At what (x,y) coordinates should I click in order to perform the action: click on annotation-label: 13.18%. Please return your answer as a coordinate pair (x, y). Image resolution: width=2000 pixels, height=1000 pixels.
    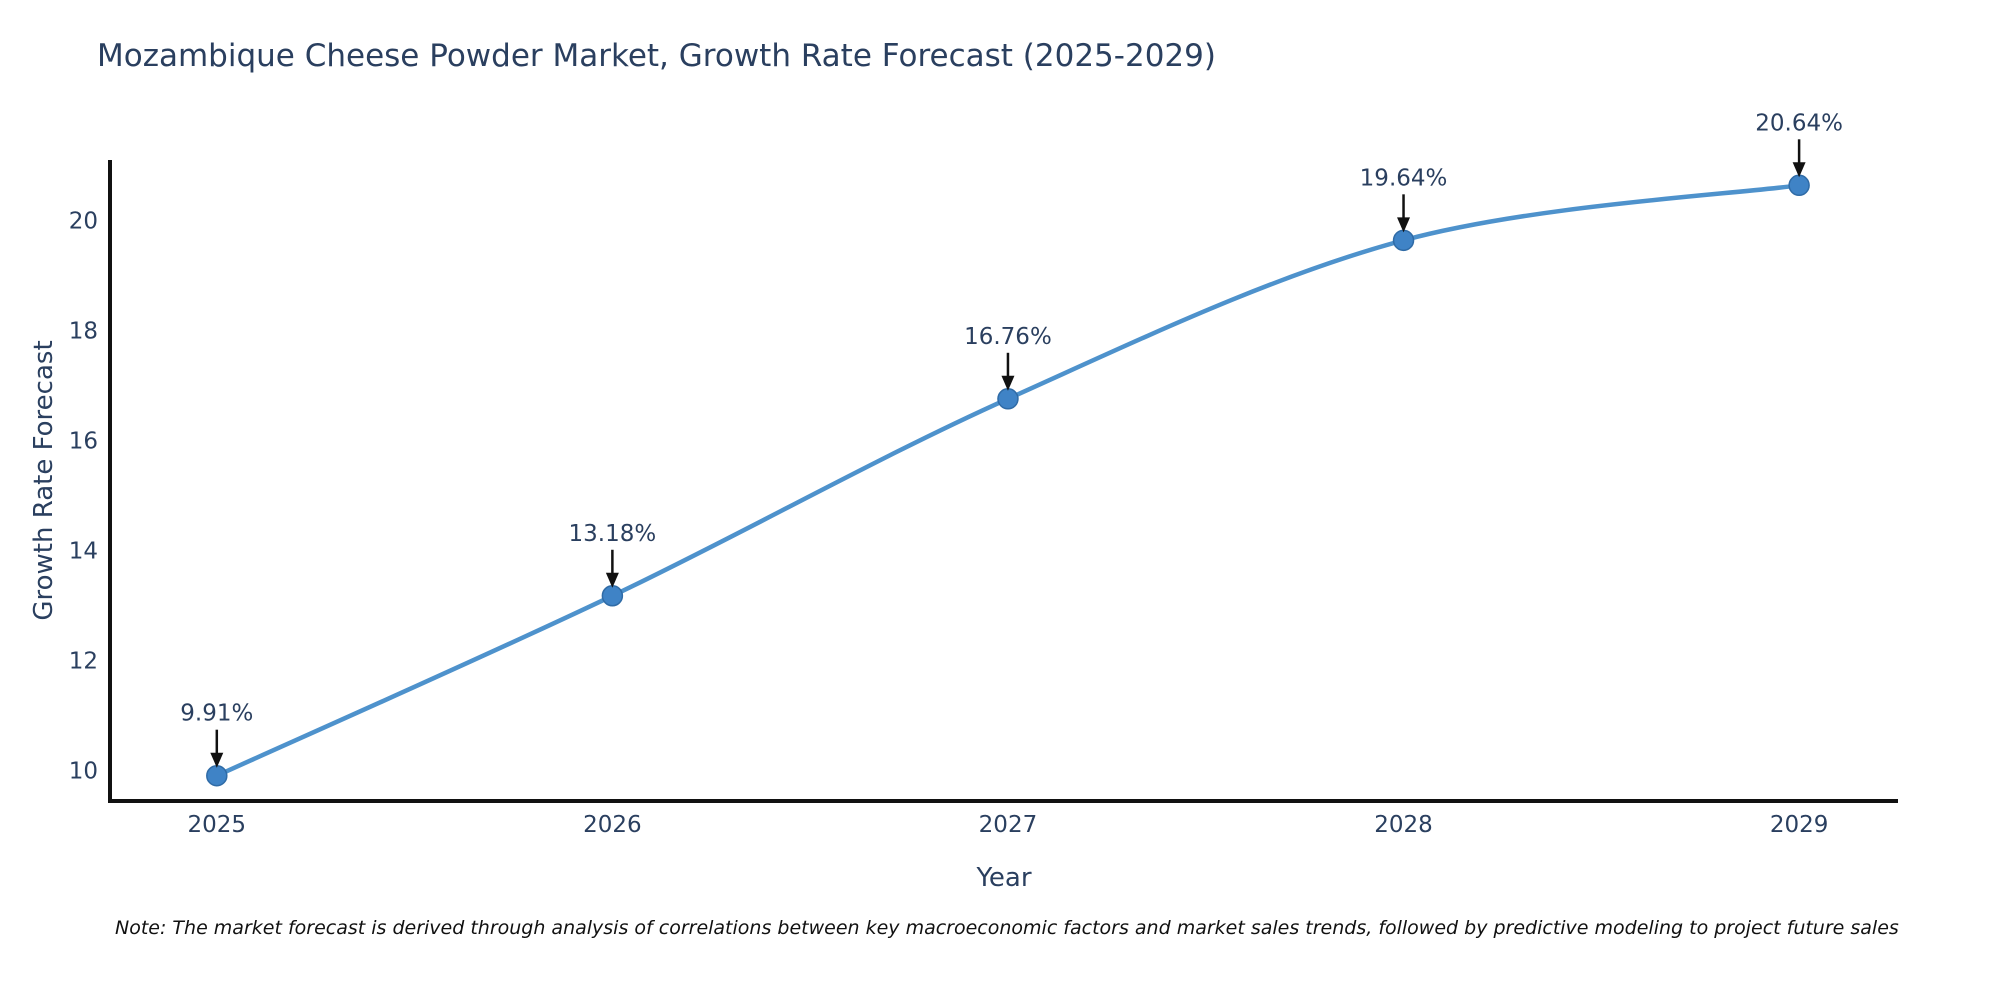
    Looking at the image, I should click on (613, 534).